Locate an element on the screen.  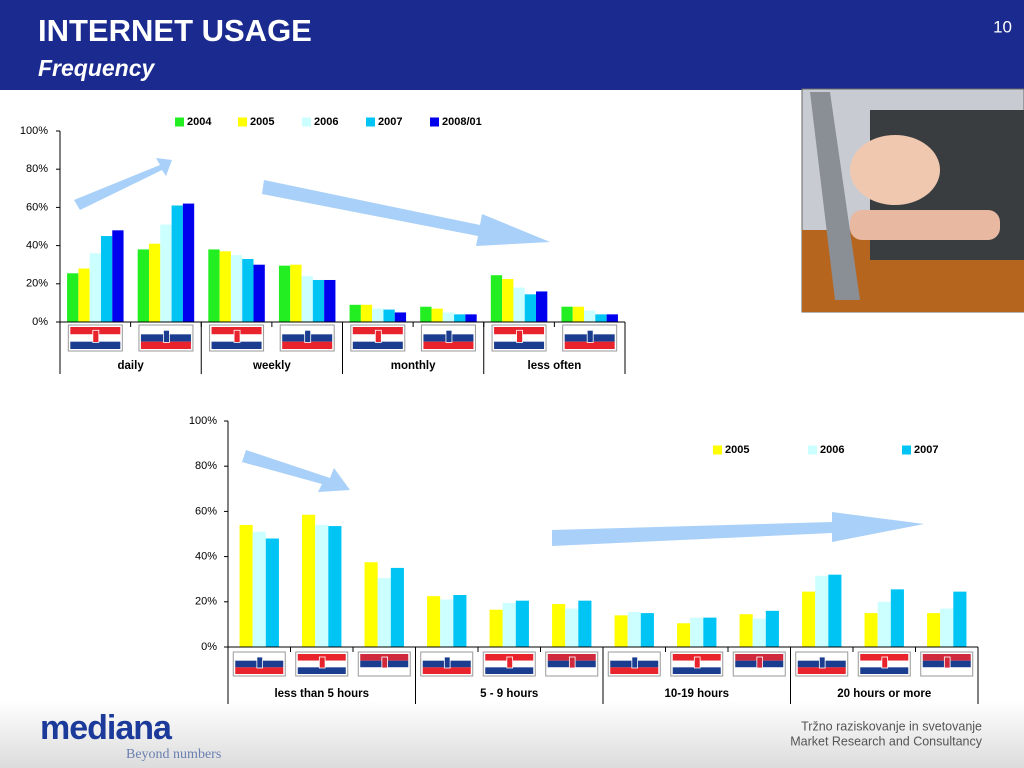
y-tick-label: 80% is located at coordinates (206, 466).